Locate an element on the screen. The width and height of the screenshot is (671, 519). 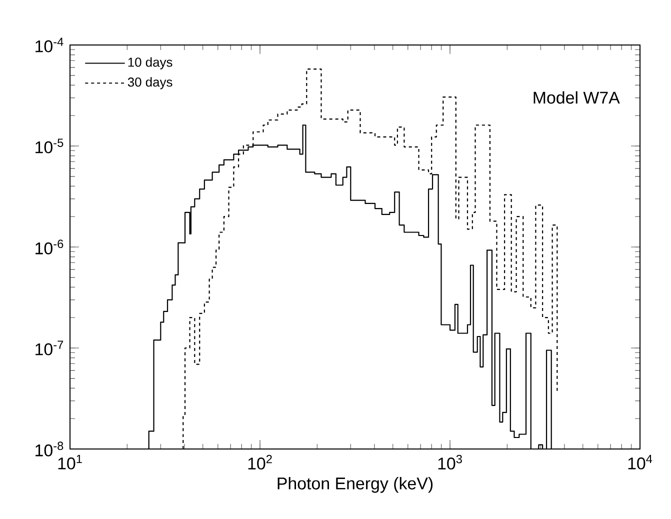
y-tick-label: 10$^{-6}$ is located at coordinates (50, 247).